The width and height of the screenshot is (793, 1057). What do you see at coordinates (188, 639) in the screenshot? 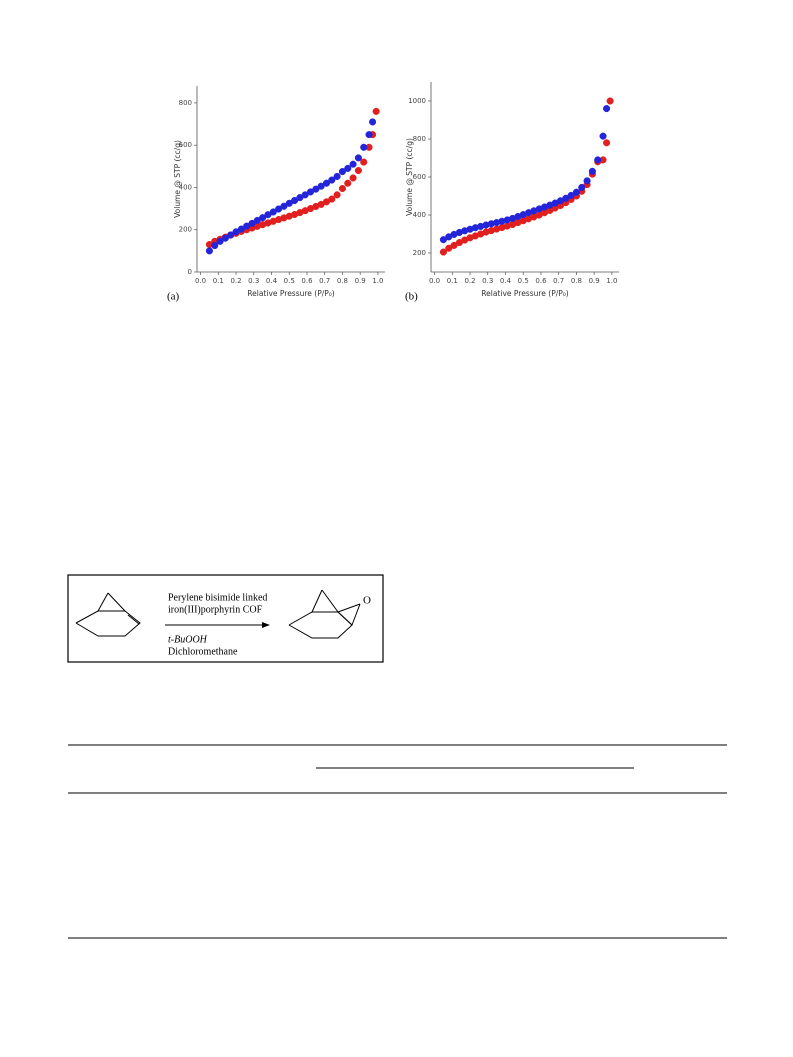
I see `condition: t-BuOOH` at bounding box center [188, 639].